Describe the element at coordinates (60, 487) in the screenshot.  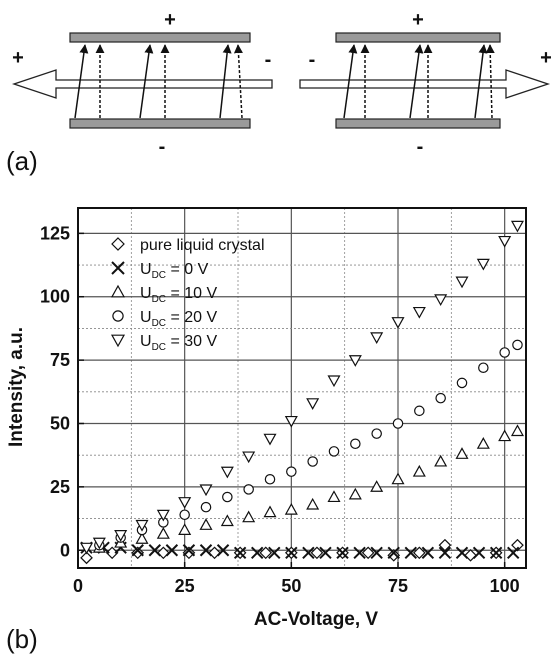
I see `y-tick-label: 25` at that location.